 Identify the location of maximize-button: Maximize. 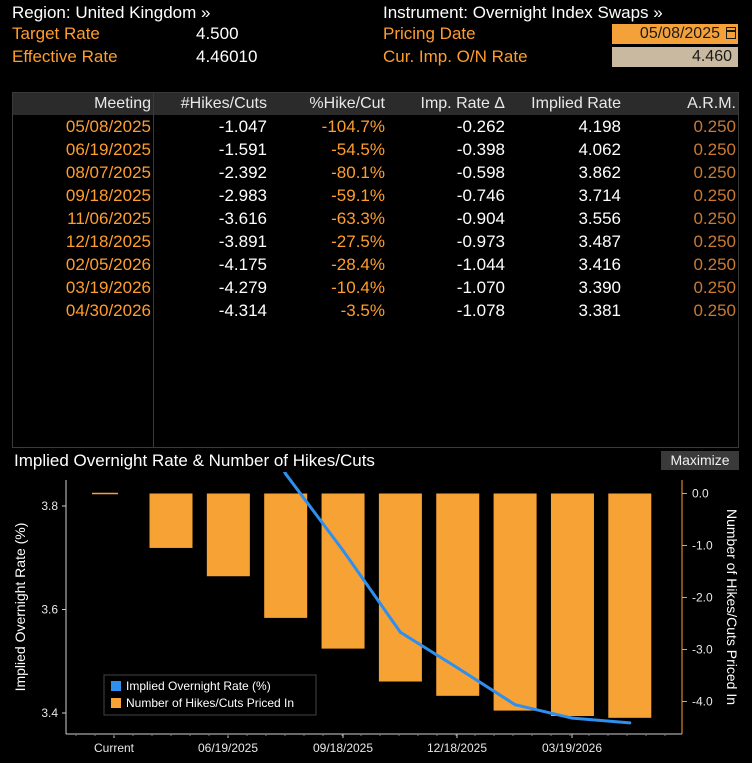
(700, 460).